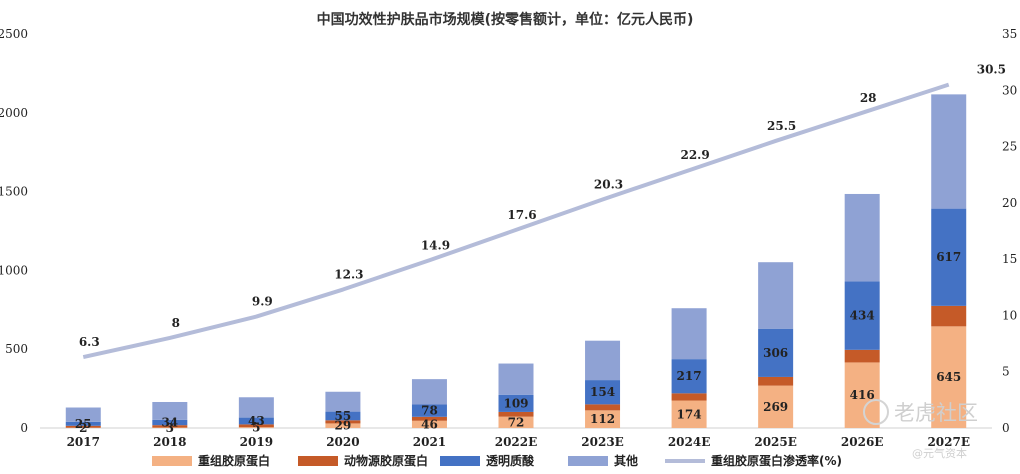 Image resolution: width=1020 pixels, height=474 pixels. Describe the element at coordinates (608, 184) in the screenshot. I see `line-data-label: 20.3` at that location.